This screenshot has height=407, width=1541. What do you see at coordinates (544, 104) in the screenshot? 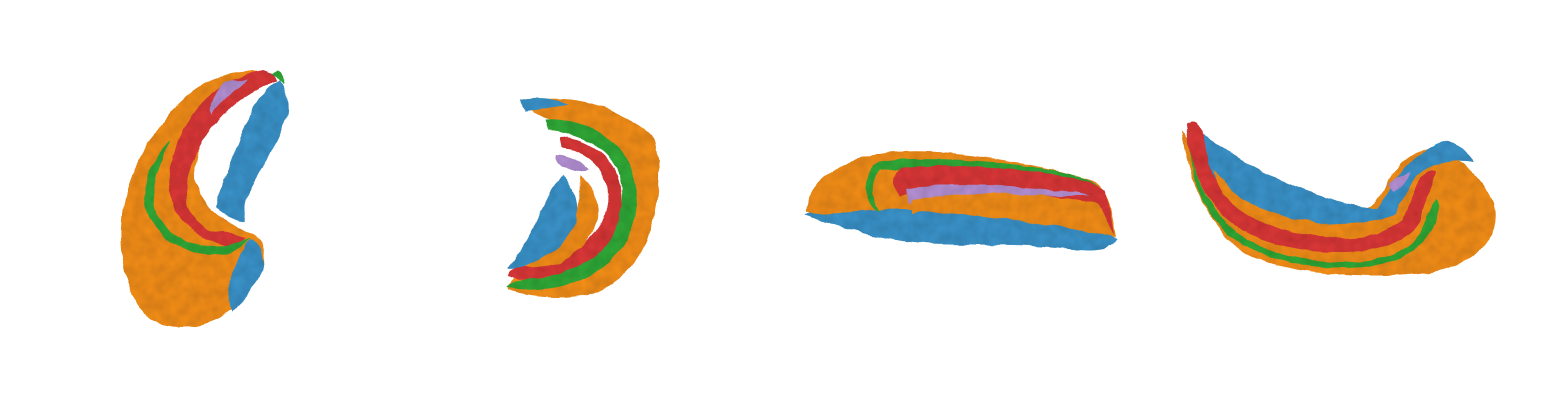
I see `subfield-blue-top` at bounding box center [544, 104].